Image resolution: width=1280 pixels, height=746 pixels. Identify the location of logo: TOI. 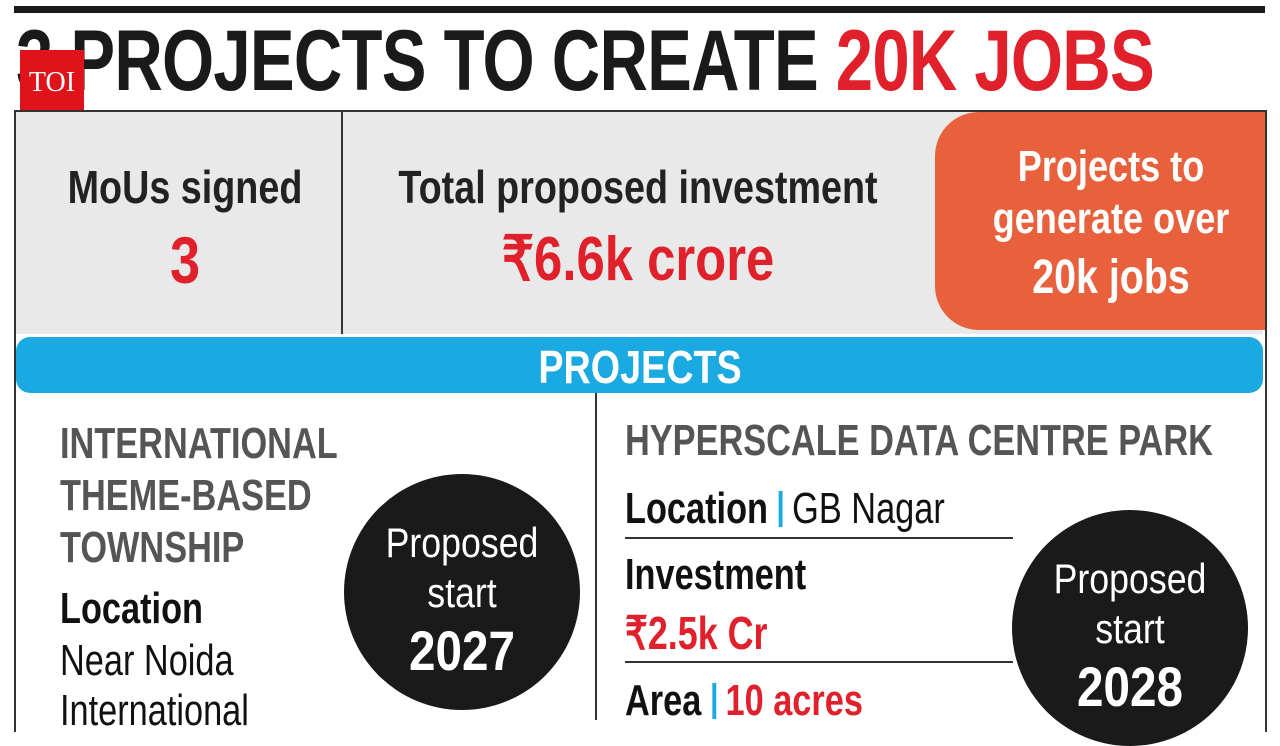
(52, 85).